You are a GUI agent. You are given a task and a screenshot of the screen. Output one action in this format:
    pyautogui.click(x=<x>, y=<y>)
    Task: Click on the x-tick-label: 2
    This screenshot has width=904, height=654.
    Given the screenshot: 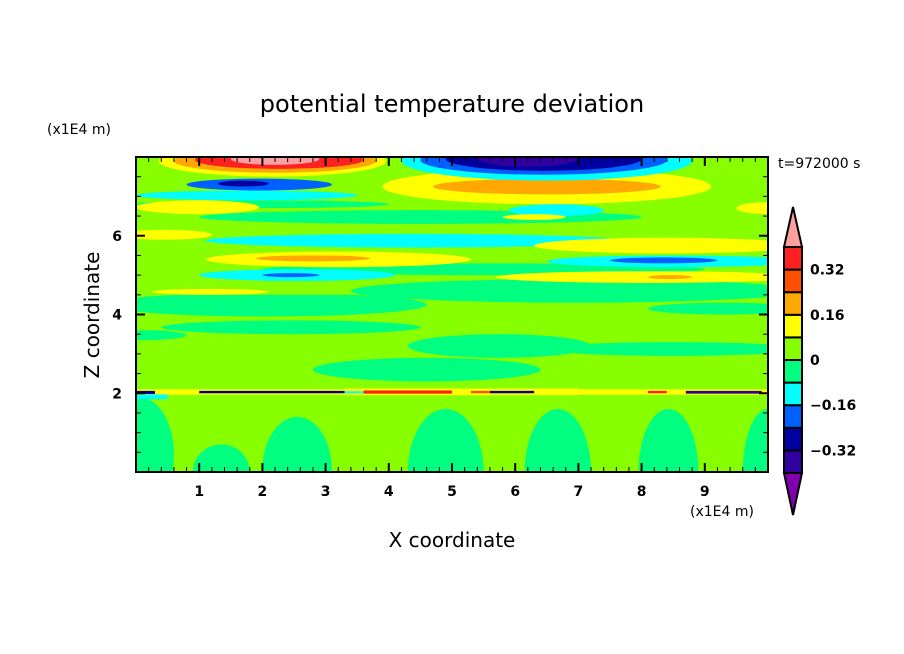 What is the action you would take?
    pyautogui.click(x=263, y=492)
    